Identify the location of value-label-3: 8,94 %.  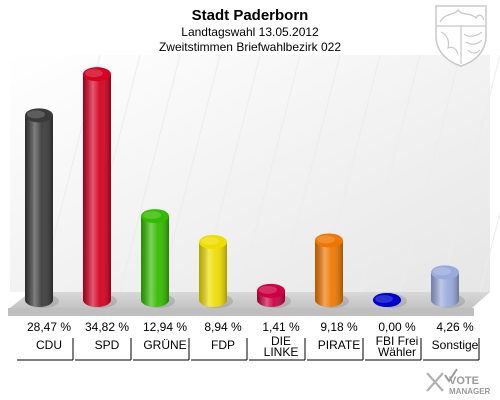
(223, 327).